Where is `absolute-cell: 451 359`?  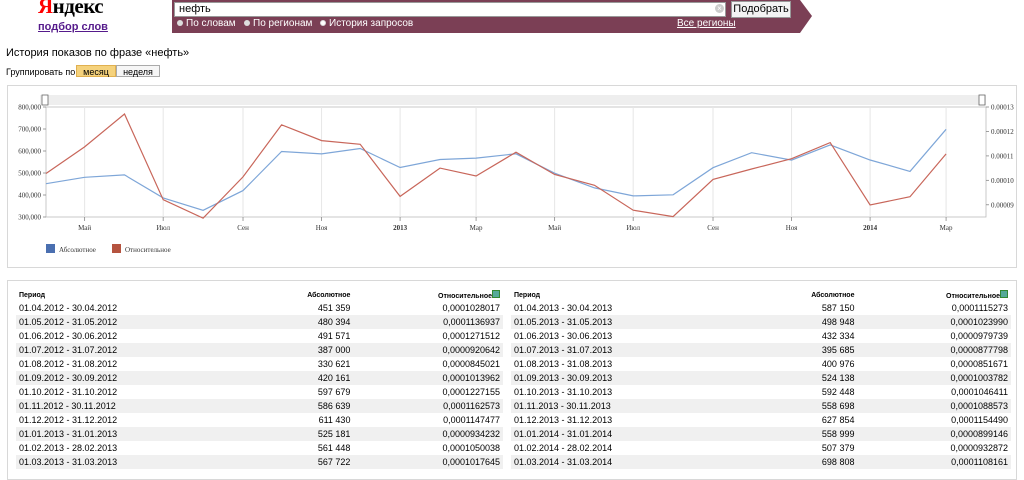
absolute-cell: 451 359 is located at coordinates (334, 308).